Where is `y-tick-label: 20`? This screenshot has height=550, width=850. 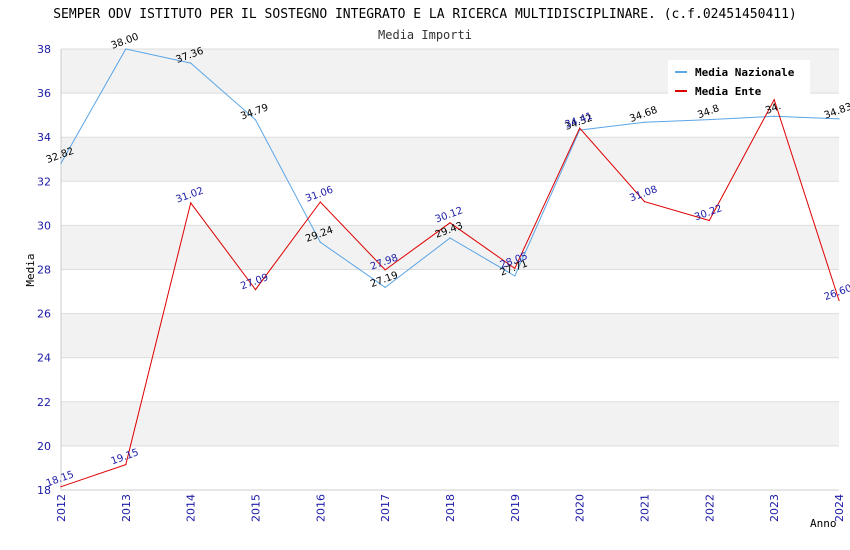
y-tick-label: 20 is located at coordinates (44, 446).